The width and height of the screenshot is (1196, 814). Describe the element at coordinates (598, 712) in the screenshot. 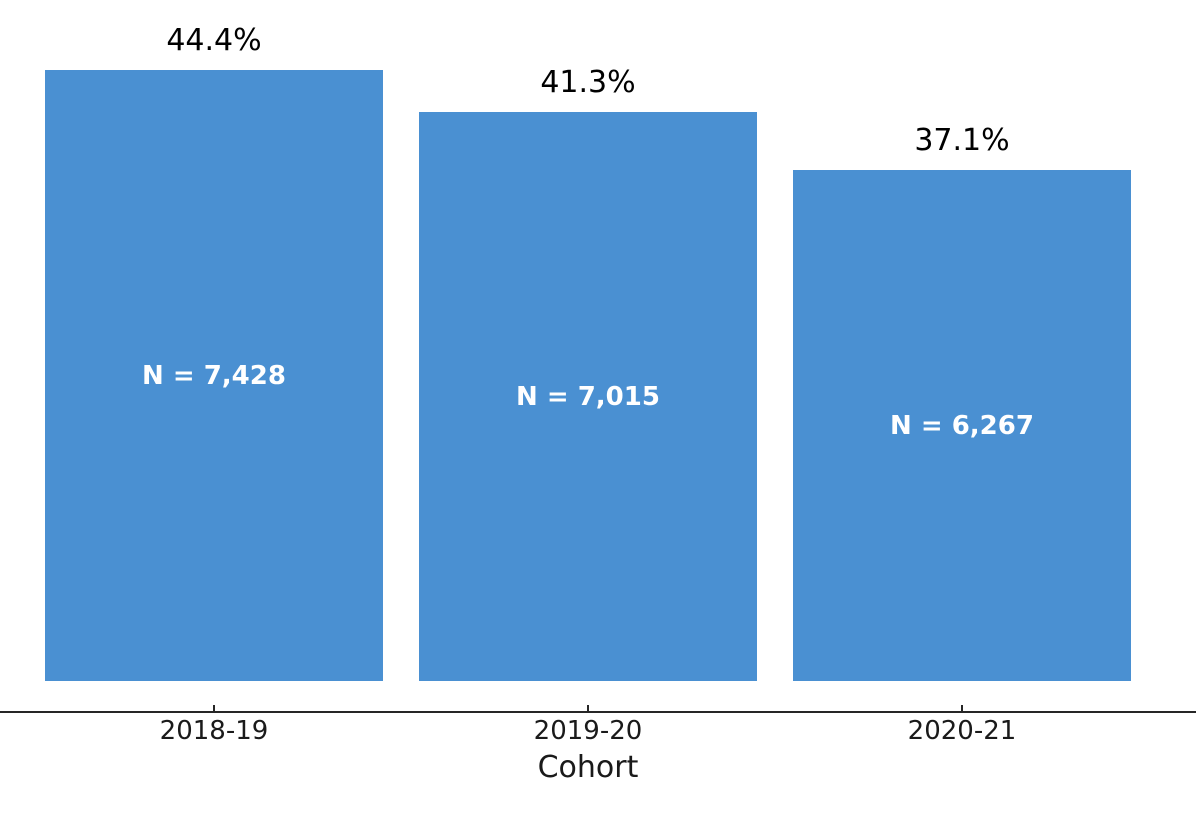

I see `x-axis-line` at that location.